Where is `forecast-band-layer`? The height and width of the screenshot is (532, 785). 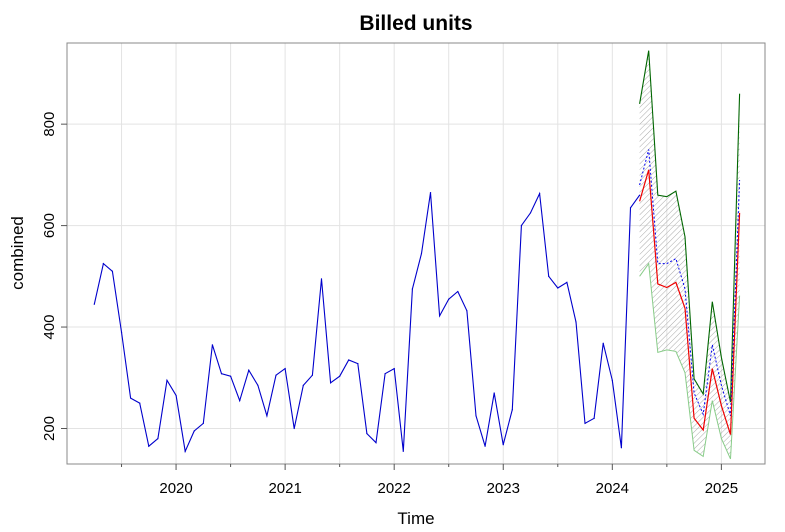
forecast-band-layer is located at coordinates (689, 254).